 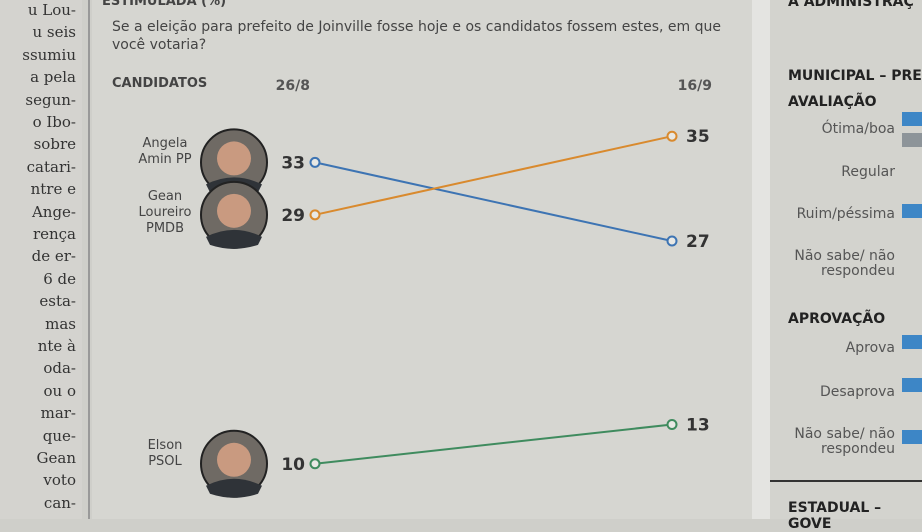 What do you see at coordinates (165, 212) in the screenshot?
I see `series-name: Gean Loureiro PMDB` at bounding box center [165, 212].